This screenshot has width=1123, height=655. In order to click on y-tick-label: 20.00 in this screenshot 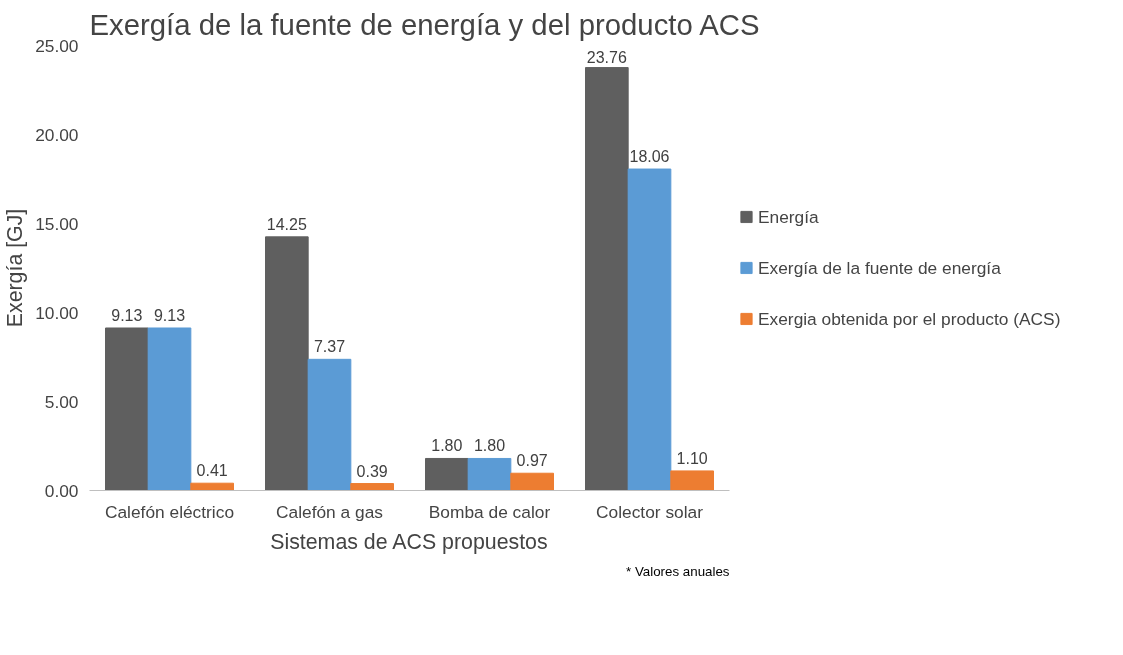, I will do `click(57, 134)`.